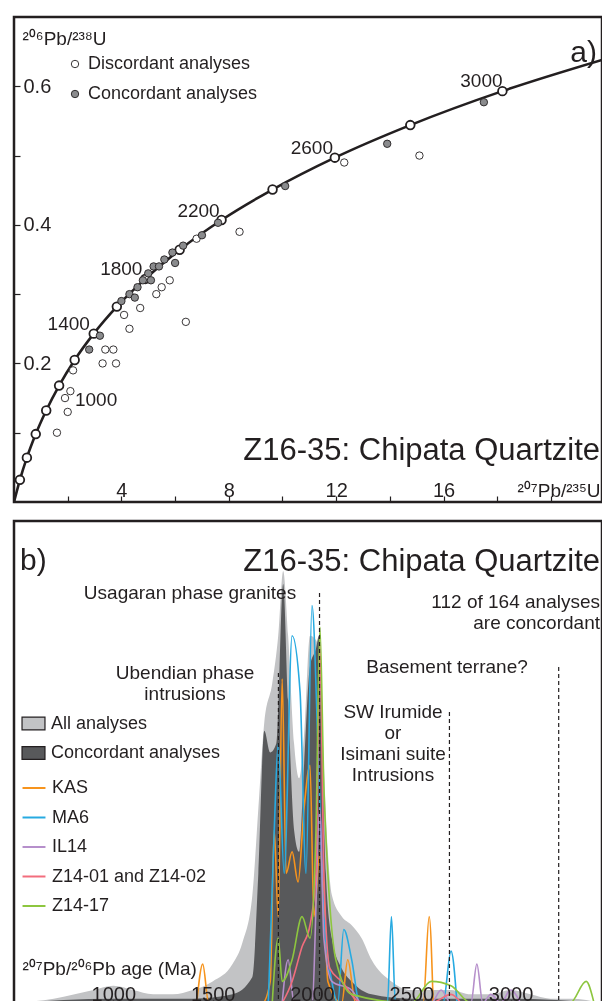  What do you see at coordinates (70, 846) in the screenshot?
I see `legend-label: IL14` at bounding box center [70, 846].